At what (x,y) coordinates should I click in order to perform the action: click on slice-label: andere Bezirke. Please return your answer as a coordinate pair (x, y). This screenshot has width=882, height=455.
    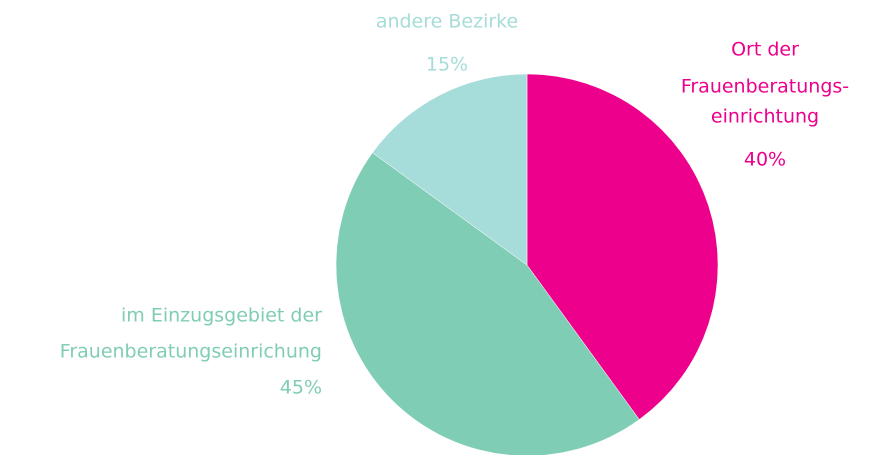
    Looking at the image, I should click on (447, 22).